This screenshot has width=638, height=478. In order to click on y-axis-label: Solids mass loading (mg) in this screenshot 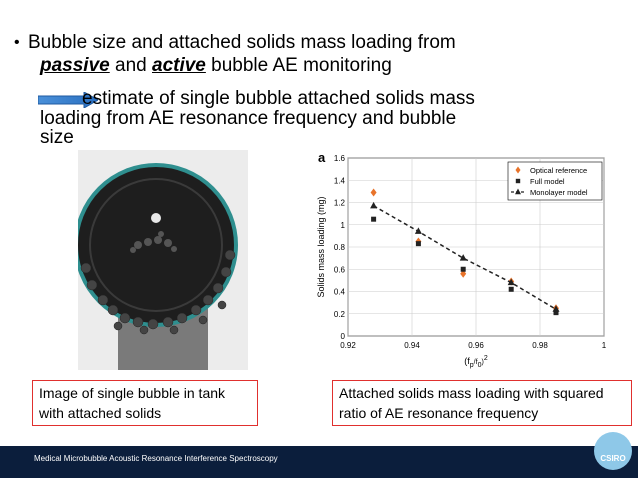, I will do `click(321, 246)`.